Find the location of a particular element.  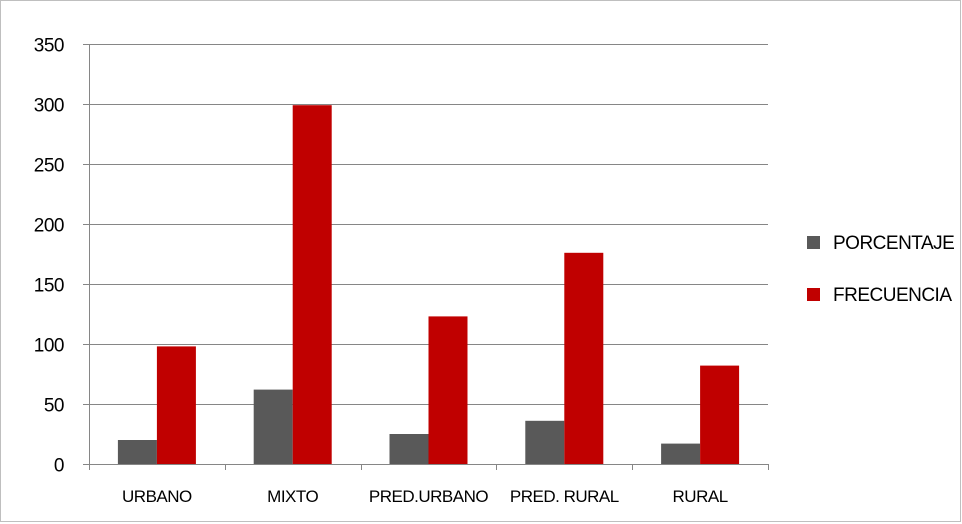

y-tick-label: 350 is located at coordinates (49, 46).